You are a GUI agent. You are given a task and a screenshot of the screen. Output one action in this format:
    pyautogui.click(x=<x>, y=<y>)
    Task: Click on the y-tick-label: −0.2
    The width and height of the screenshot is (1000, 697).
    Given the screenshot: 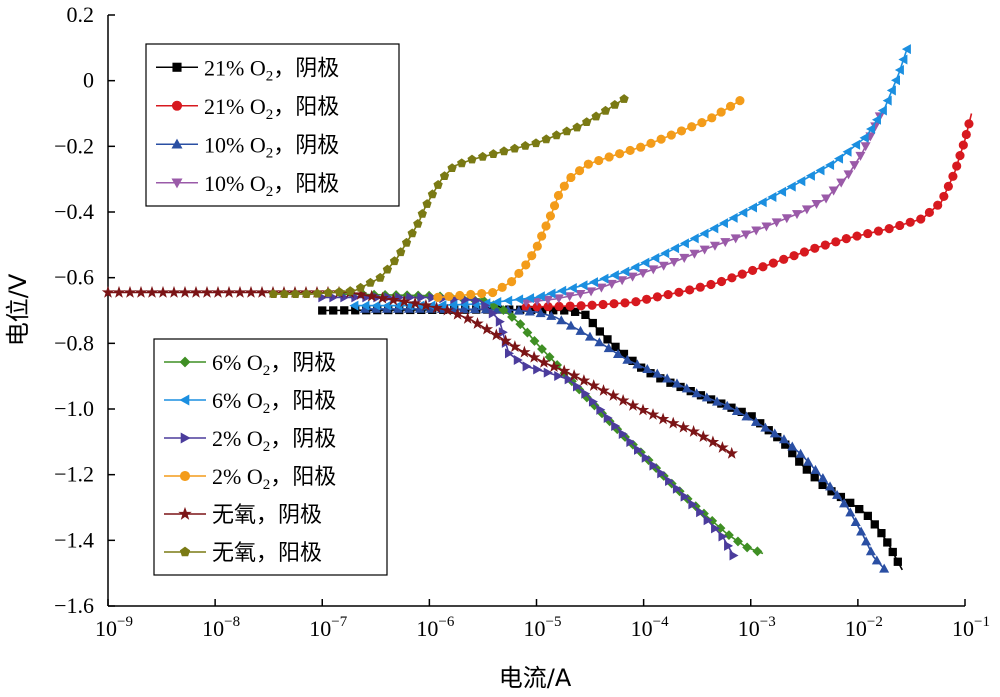 What is the action you would take?
    pyautogui.click(x=74, y=145)
    